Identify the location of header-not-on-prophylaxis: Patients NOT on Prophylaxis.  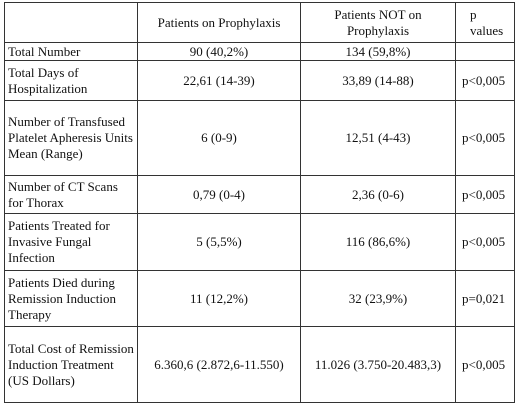
(378, 22).